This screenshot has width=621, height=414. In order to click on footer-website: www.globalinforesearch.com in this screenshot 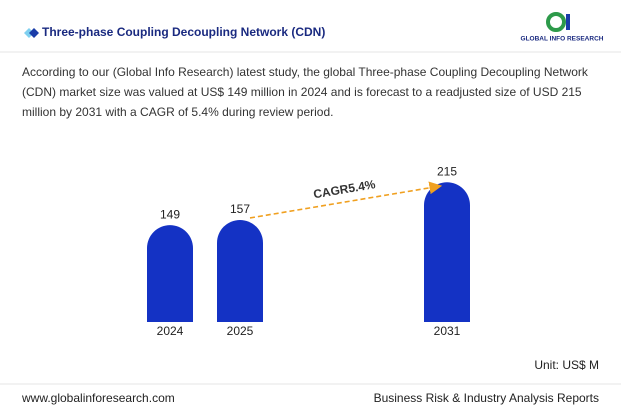, I will do `click(98, 398)`.